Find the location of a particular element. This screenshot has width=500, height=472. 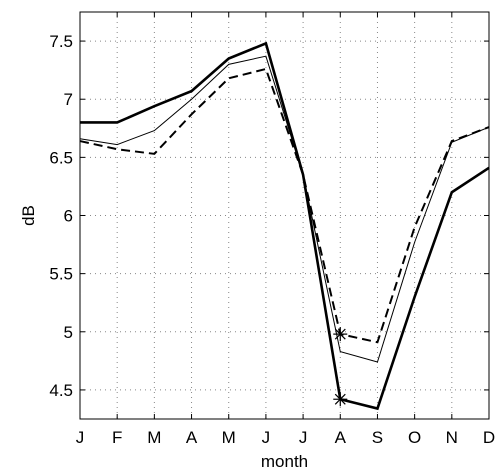

y-axis-title: dB is located at coordinates (28, 215).